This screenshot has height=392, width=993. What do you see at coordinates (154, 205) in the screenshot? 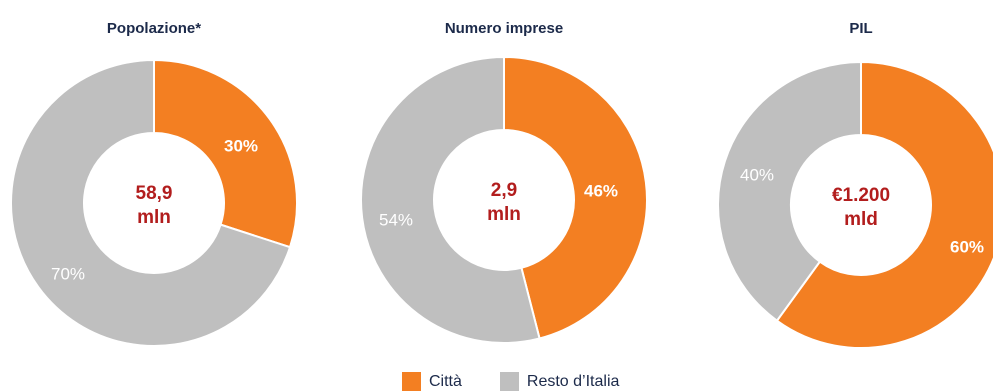
I see `center-label: 58,9 mln` at bounding box center [154, 205].